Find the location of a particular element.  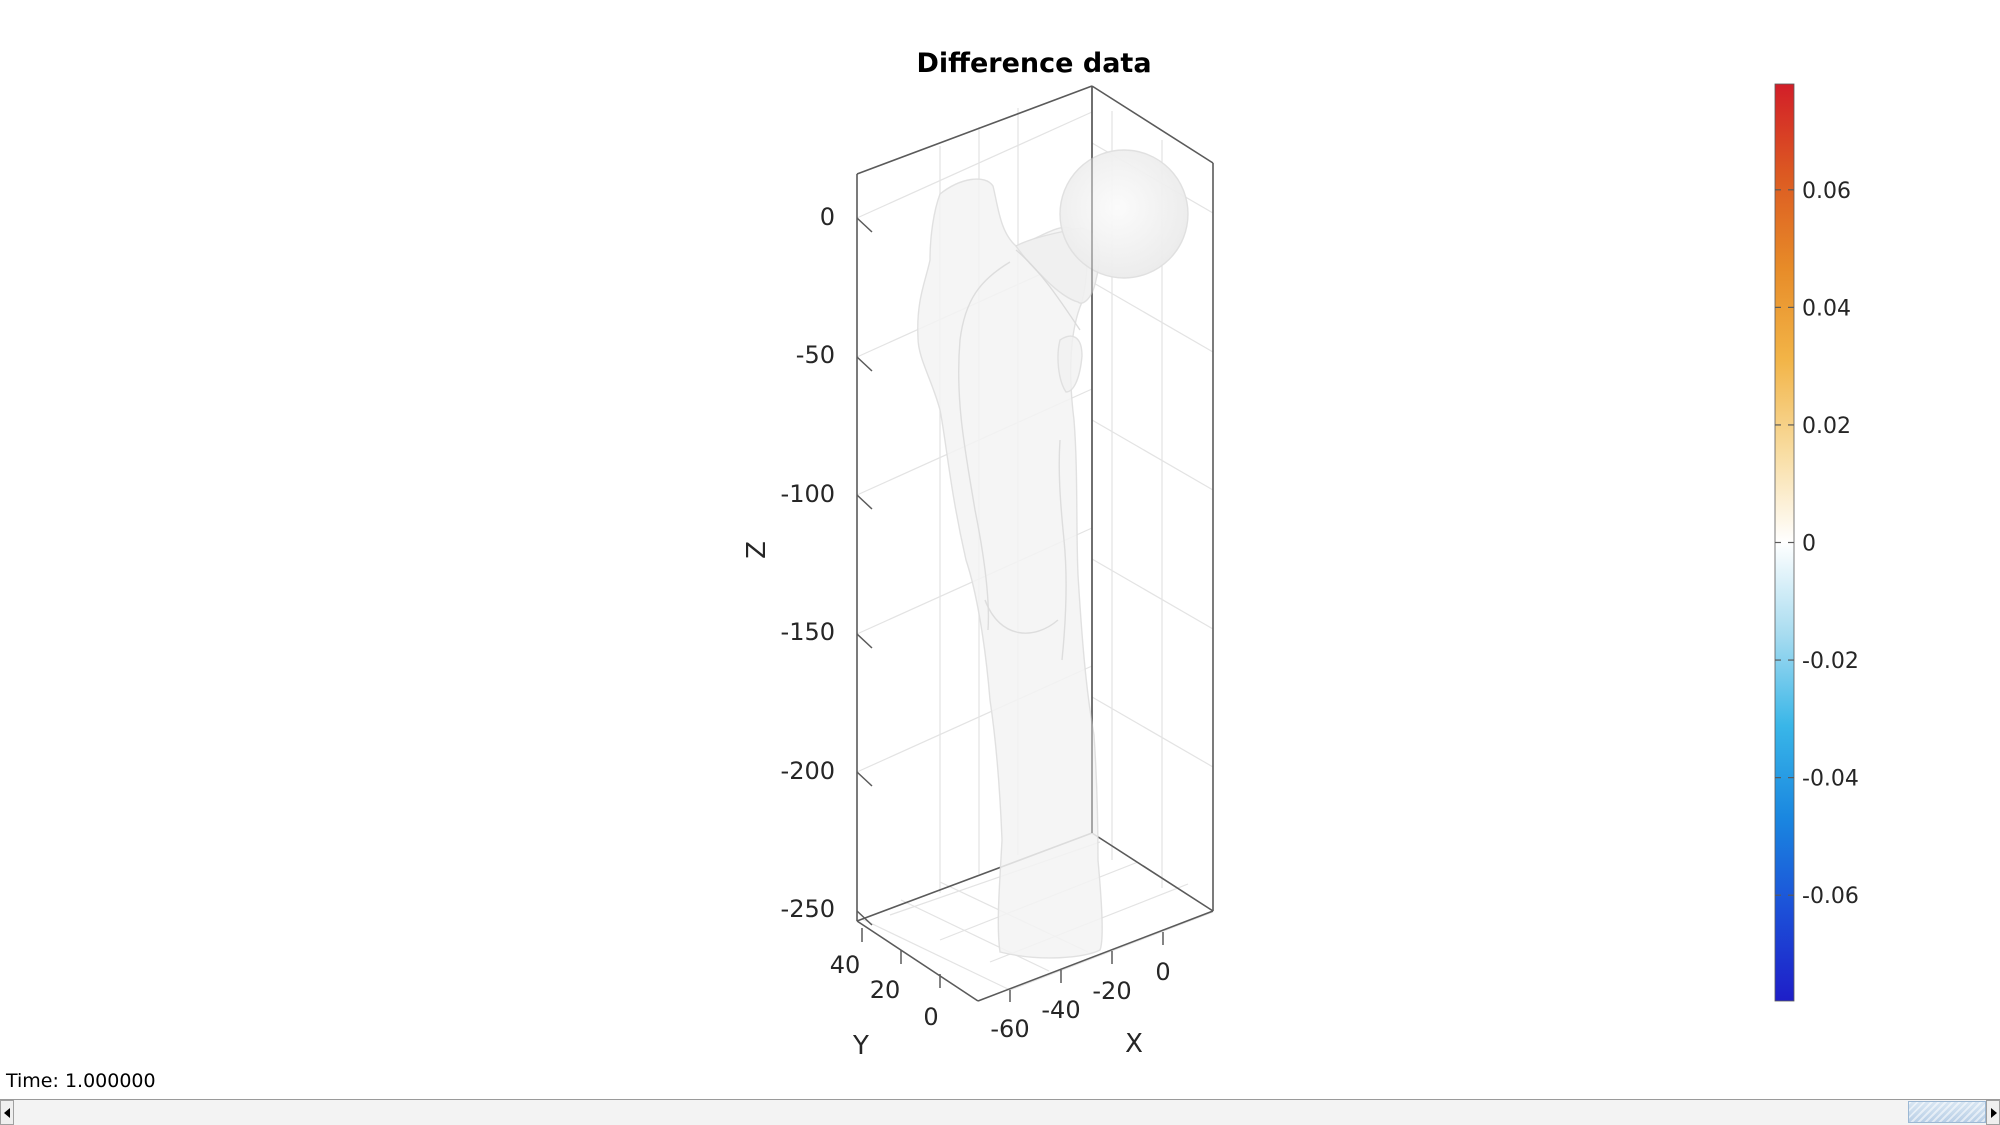

z-tick-label: -250 is located at coordinates (808, 909).